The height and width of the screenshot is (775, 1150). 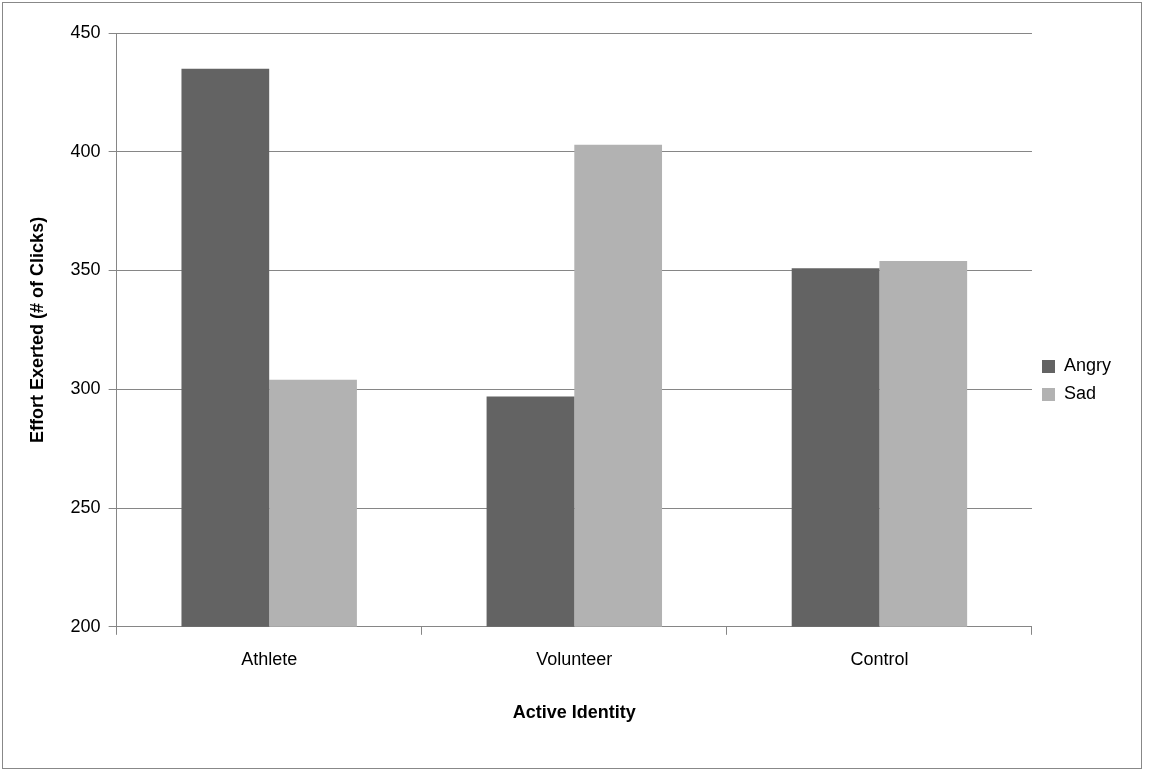 What do you see at coordinates (269, 658) in the screenshot?
I see `x-tick-label: Athlete` at bounding box center [269, 658].